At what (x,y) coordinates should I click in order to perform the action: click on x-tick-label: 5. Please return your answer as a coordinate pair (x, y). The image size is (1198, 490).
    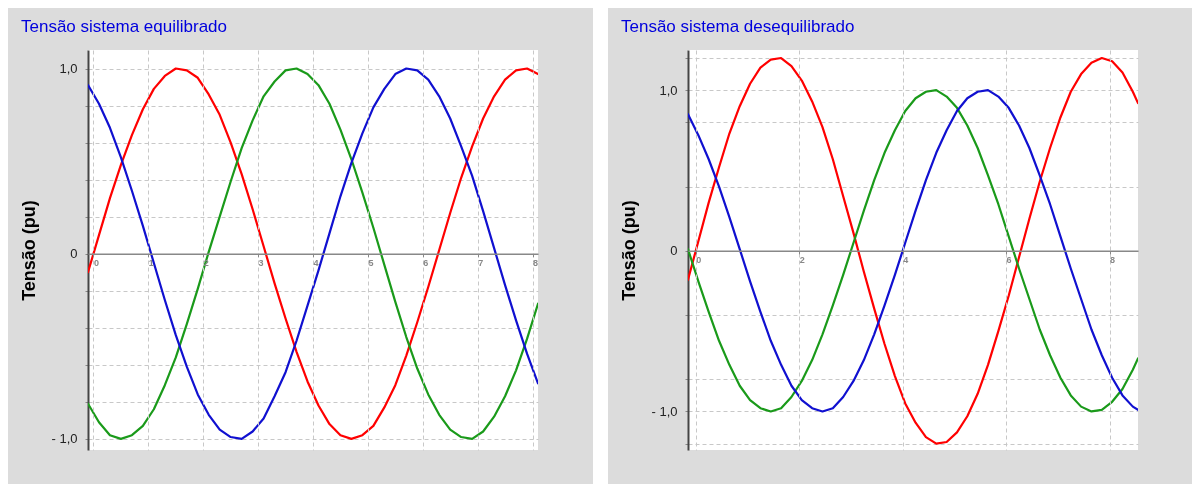
    Looking at the image, I should click on (371, 263).